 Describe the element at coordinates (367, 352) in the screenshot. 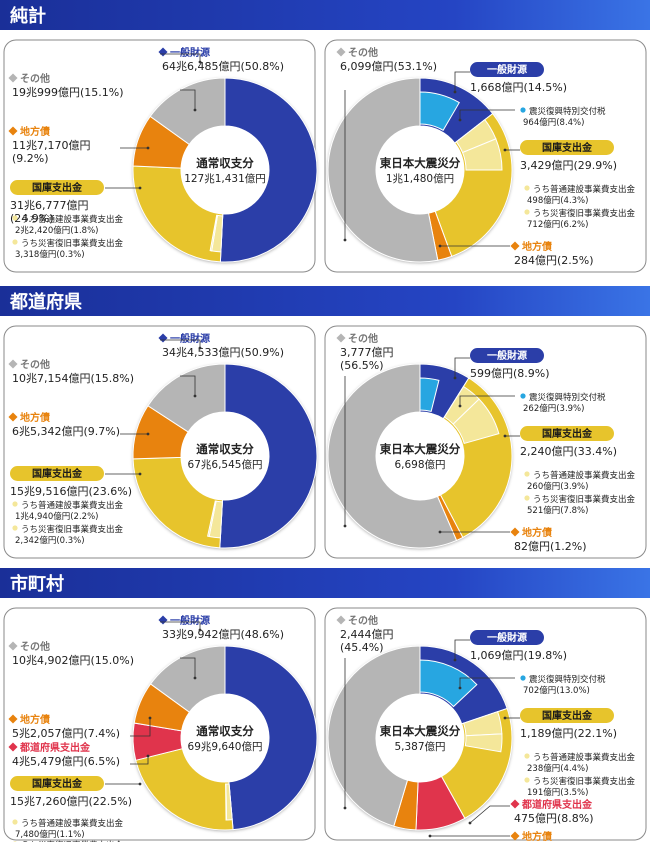

I see `value-text: 3,777億円` at that location.